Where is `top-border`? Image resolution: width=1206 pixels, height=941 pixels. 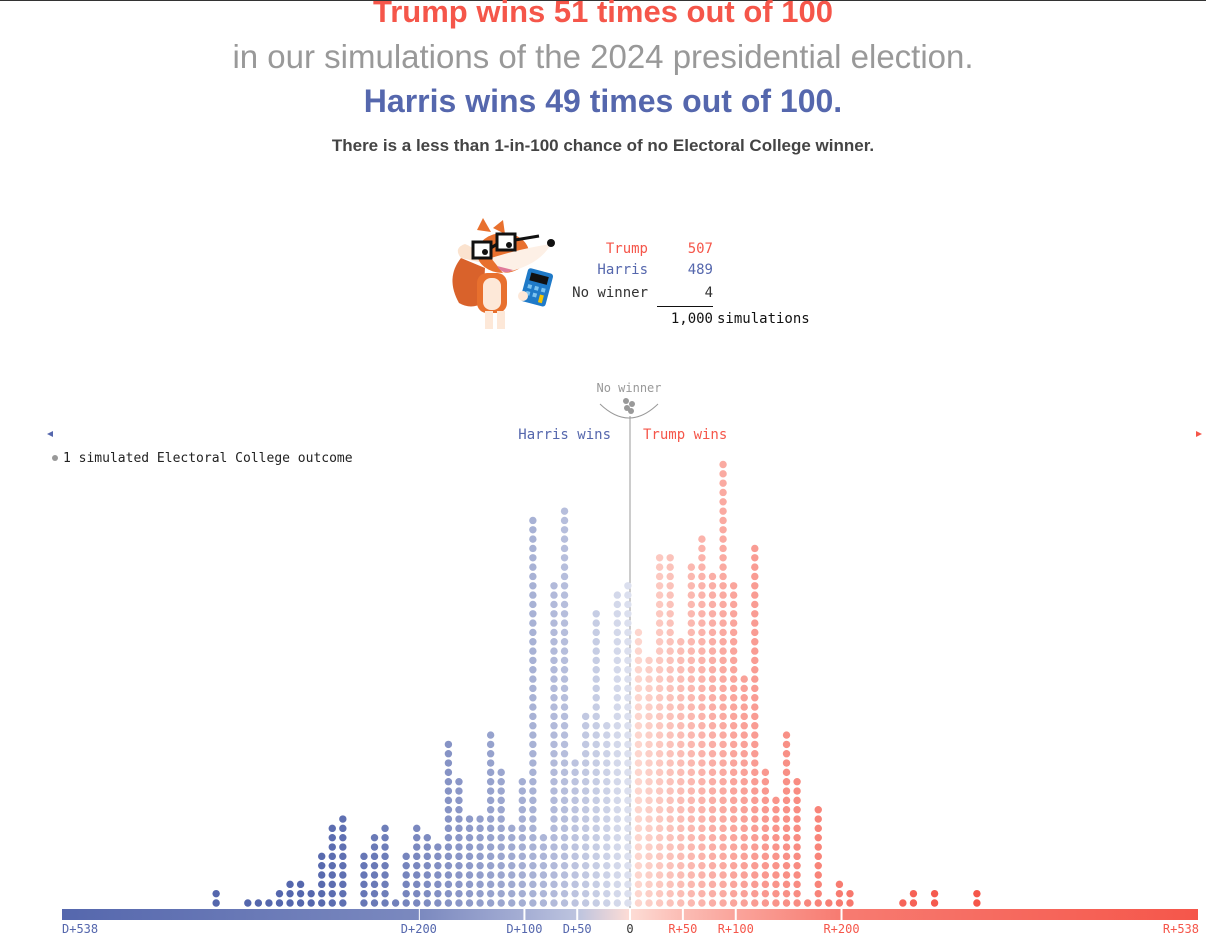 top-border is located at coordinates (603, 0).